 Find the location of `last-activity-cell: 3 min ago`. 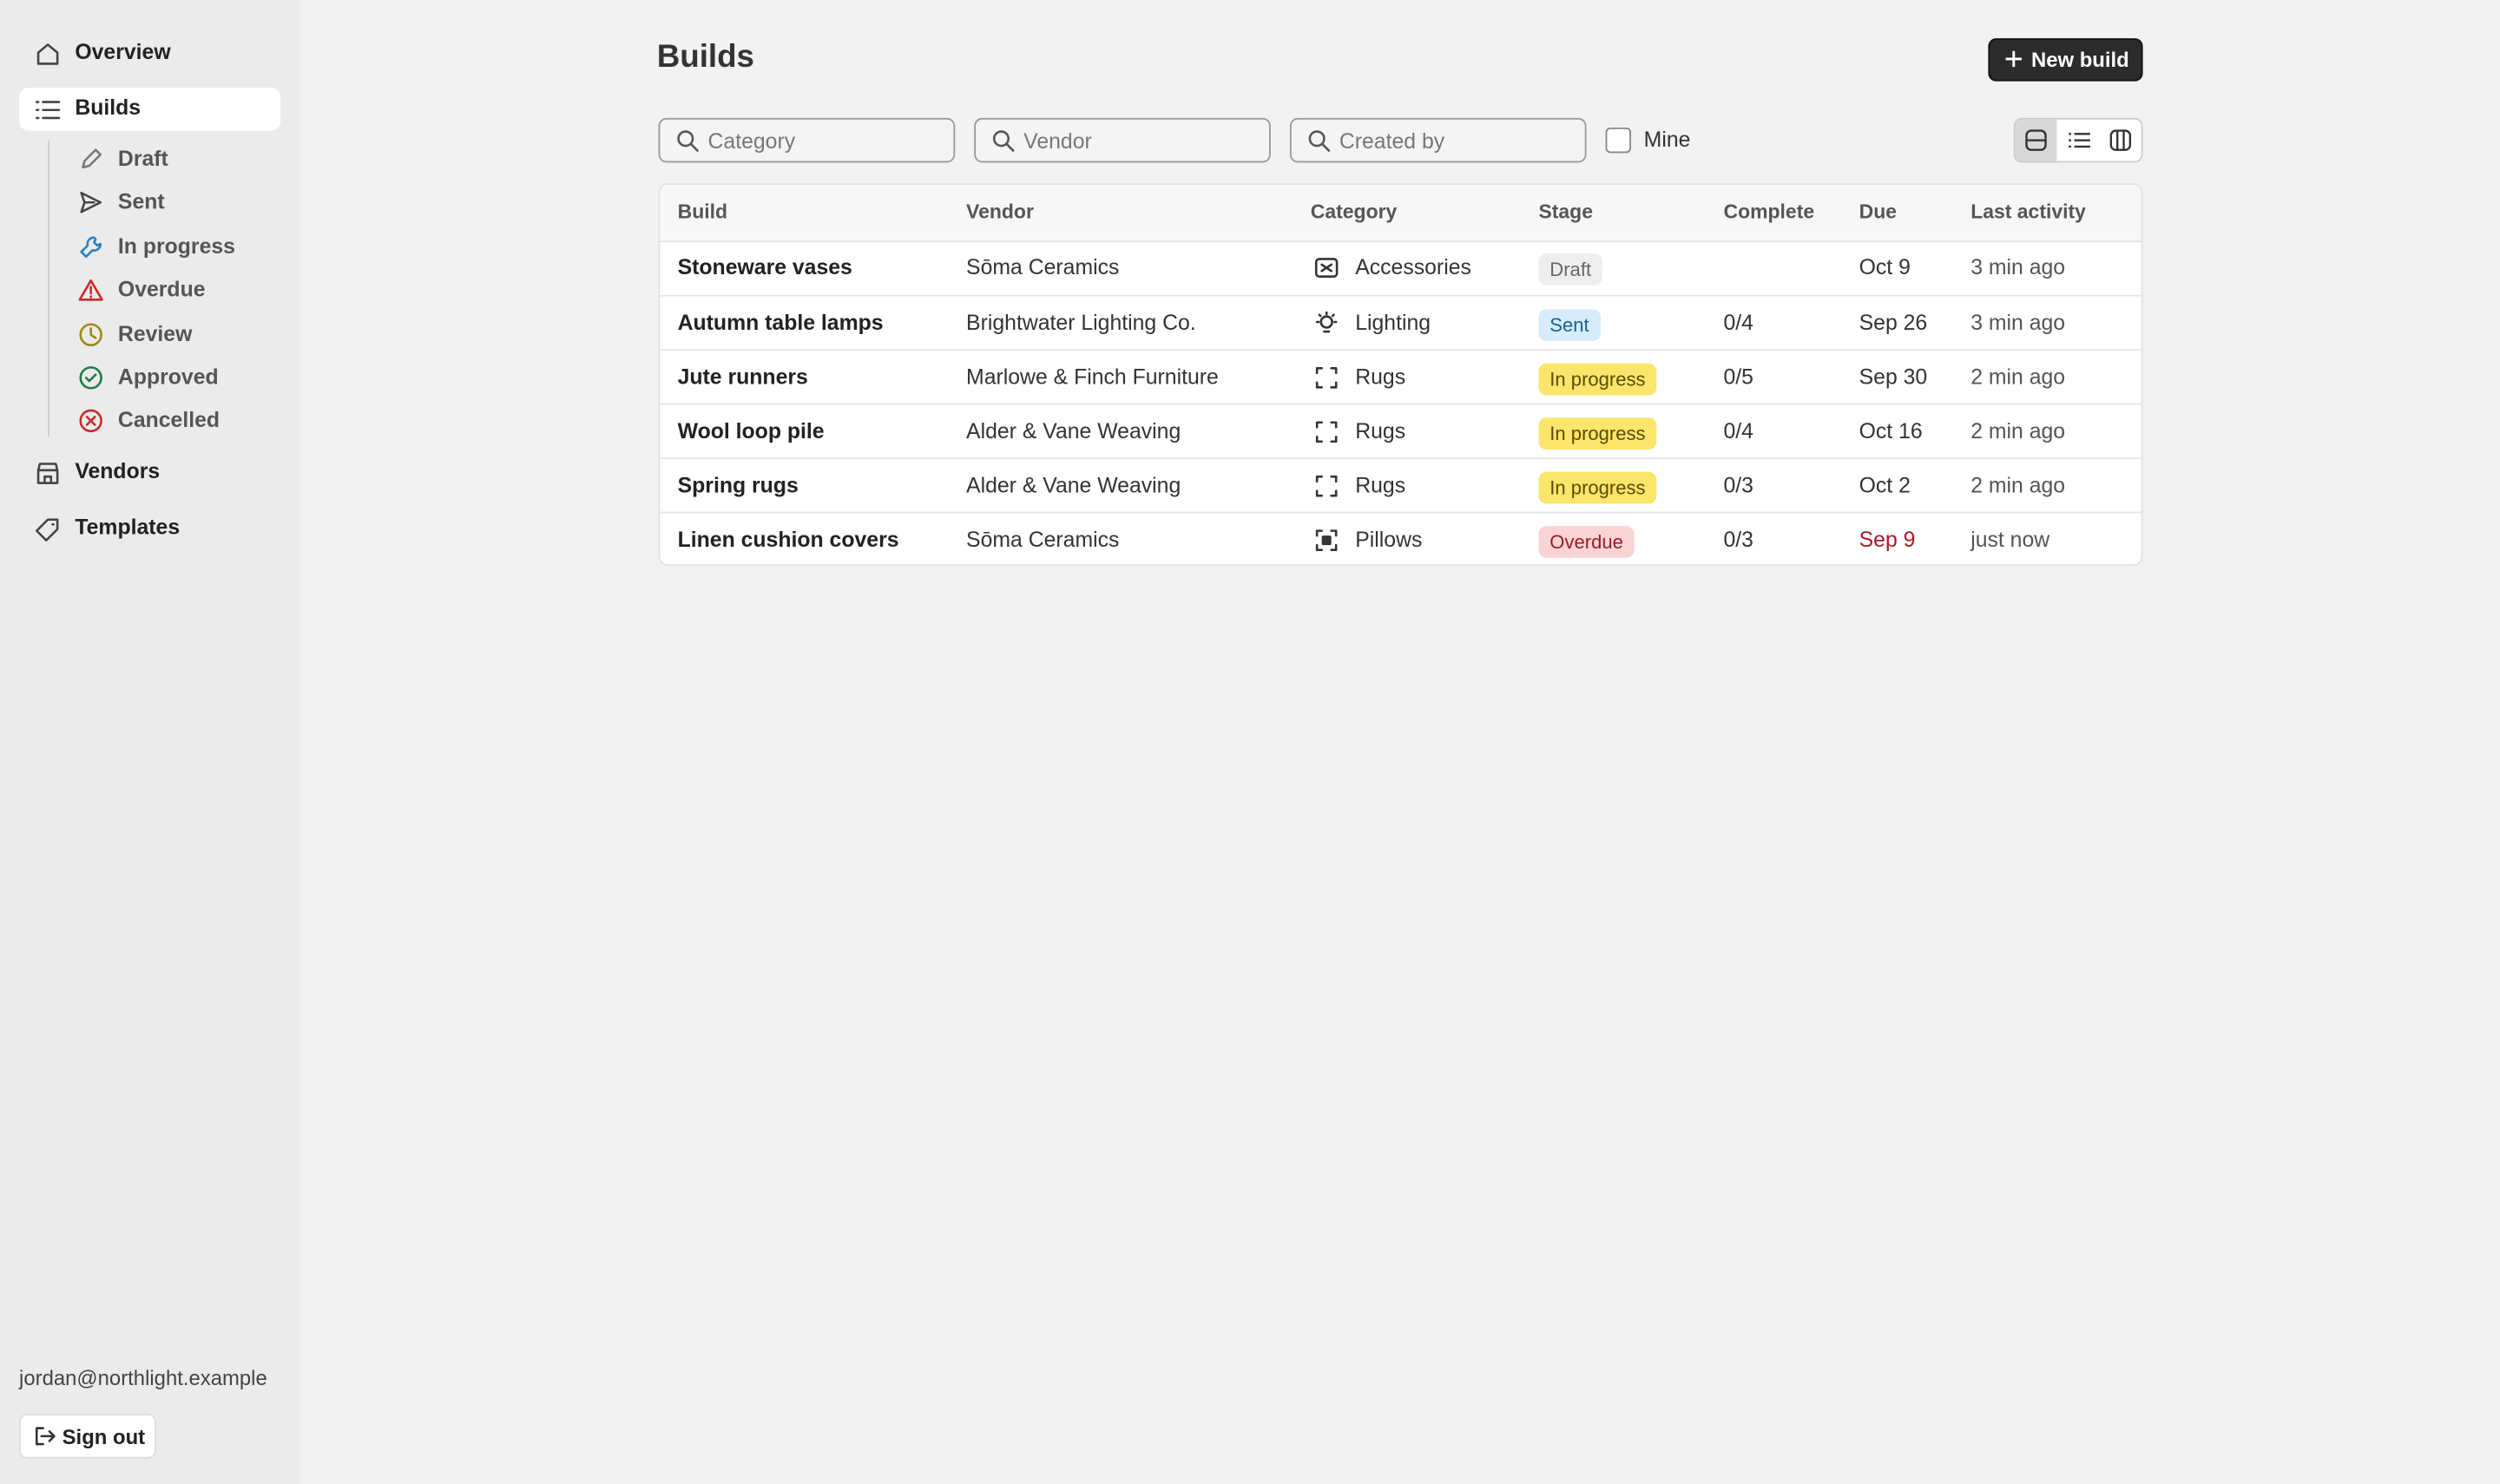

last-activity-cell: 3 min ago is located at coordinates (2018, 266).